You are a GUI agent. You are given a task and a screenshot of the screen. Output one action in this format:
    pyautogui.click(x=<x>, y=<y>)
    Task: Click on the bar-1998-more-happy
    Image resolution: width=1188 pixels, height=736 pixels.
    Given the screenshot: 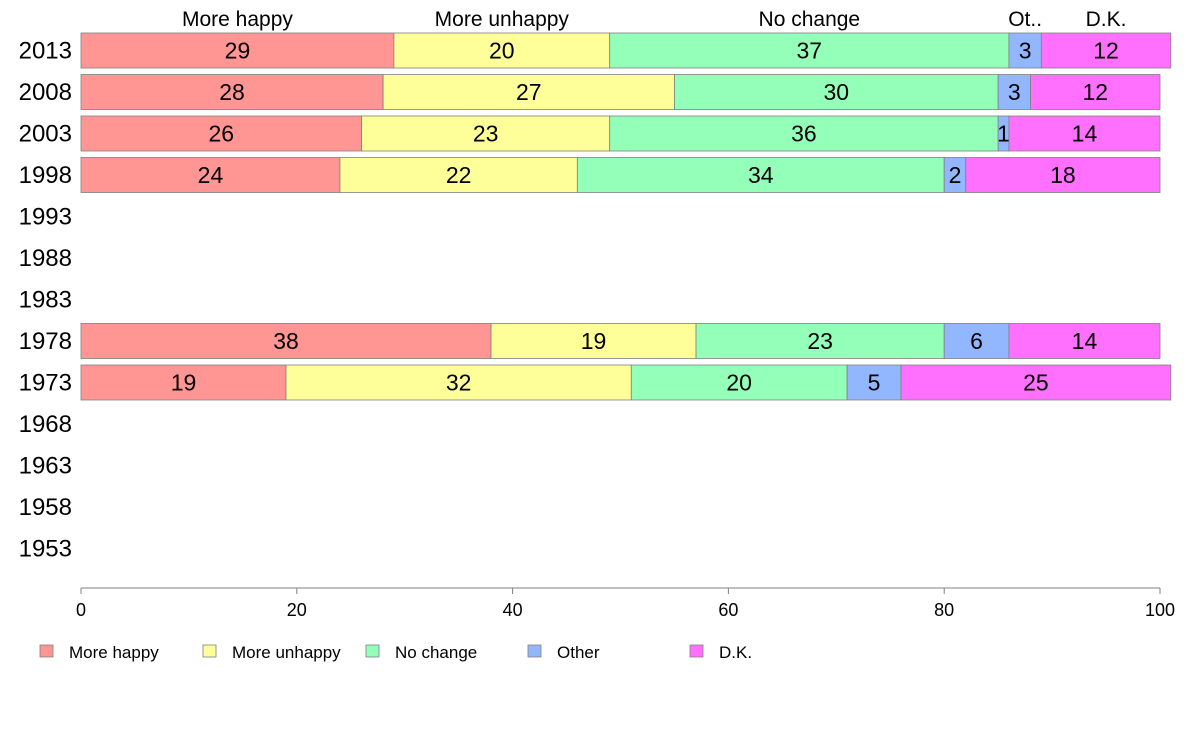 What is the action you would take?
    pyautogui.click(x=210, y=175)
    